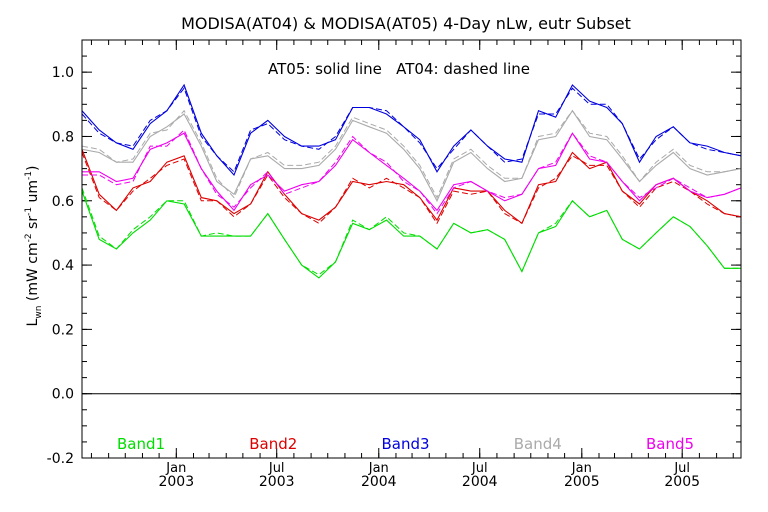 Image resolution: width=768 pixels, height=512 pixels. Describe the element at coordinates (63, 330) in the screenshot. I see `y-tick-label: 0.2` at that location.